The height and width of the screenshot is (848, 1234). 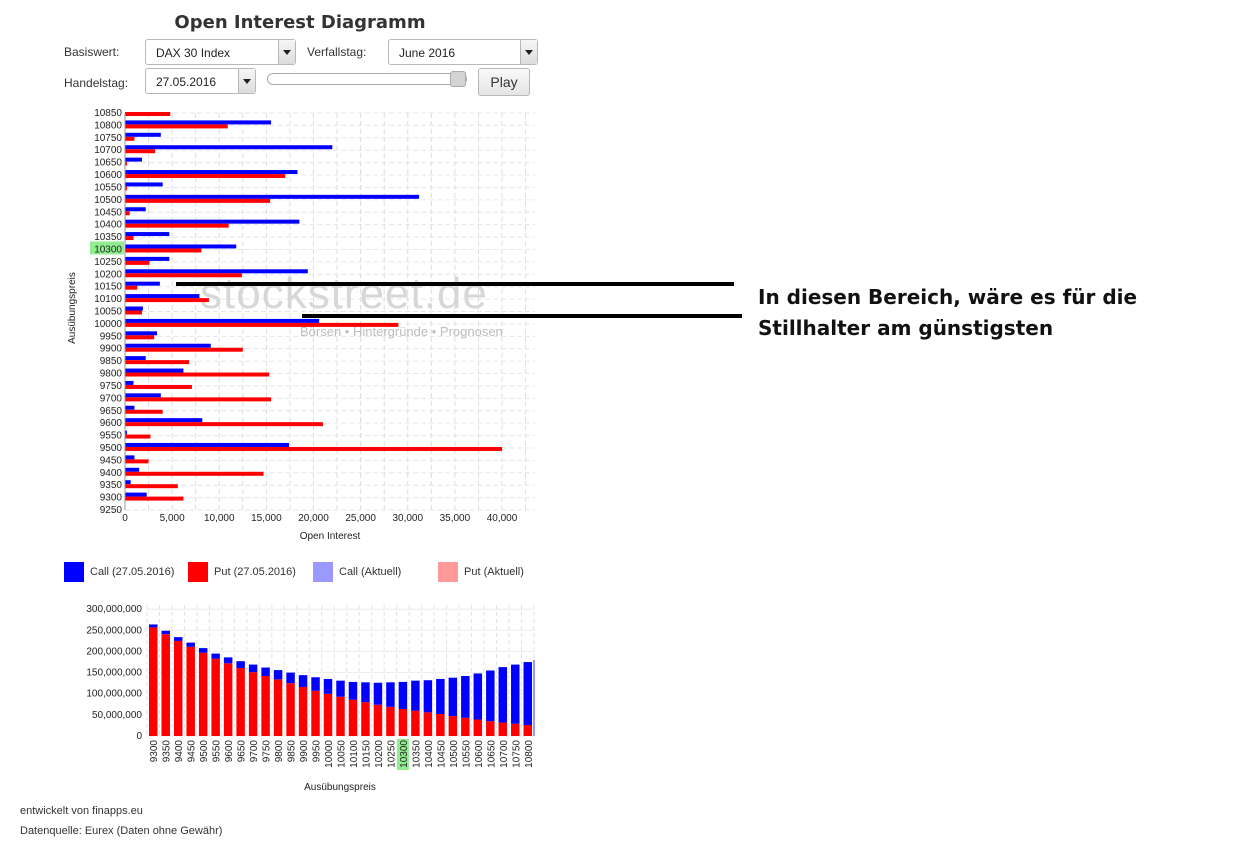 What do you see at coordinates (114, 630) in the screenshot?
I see `tick-label: 250,000,000` at bounding box center [114, 630].